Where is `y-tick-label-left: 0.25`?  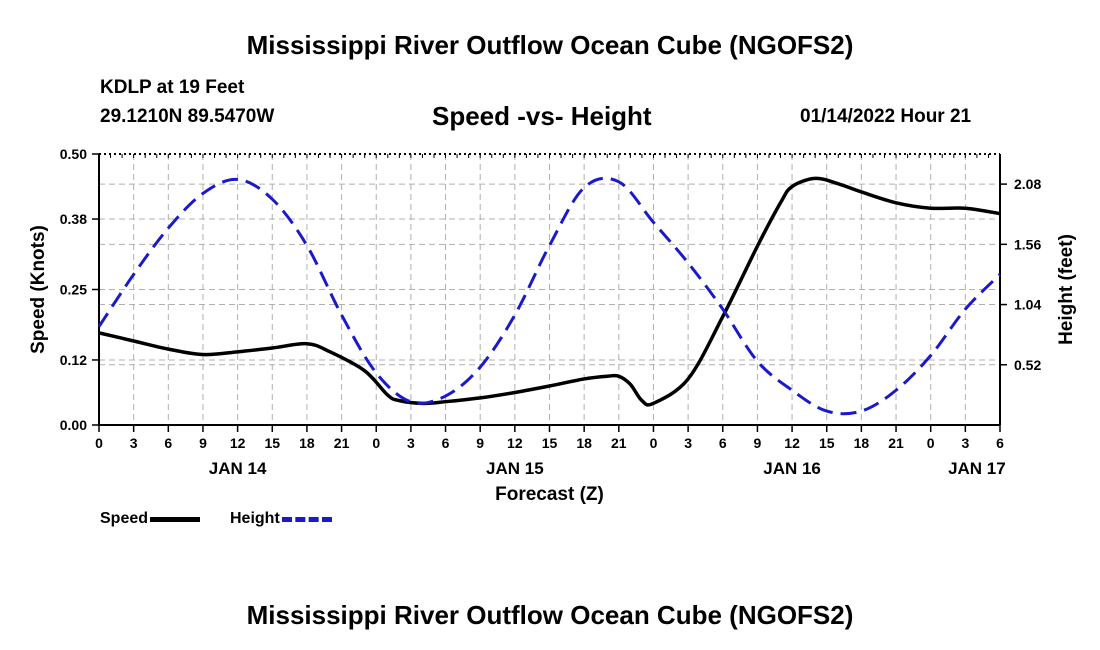 y-tick-label-left: 0.25 is located at coordinates (73, 290).